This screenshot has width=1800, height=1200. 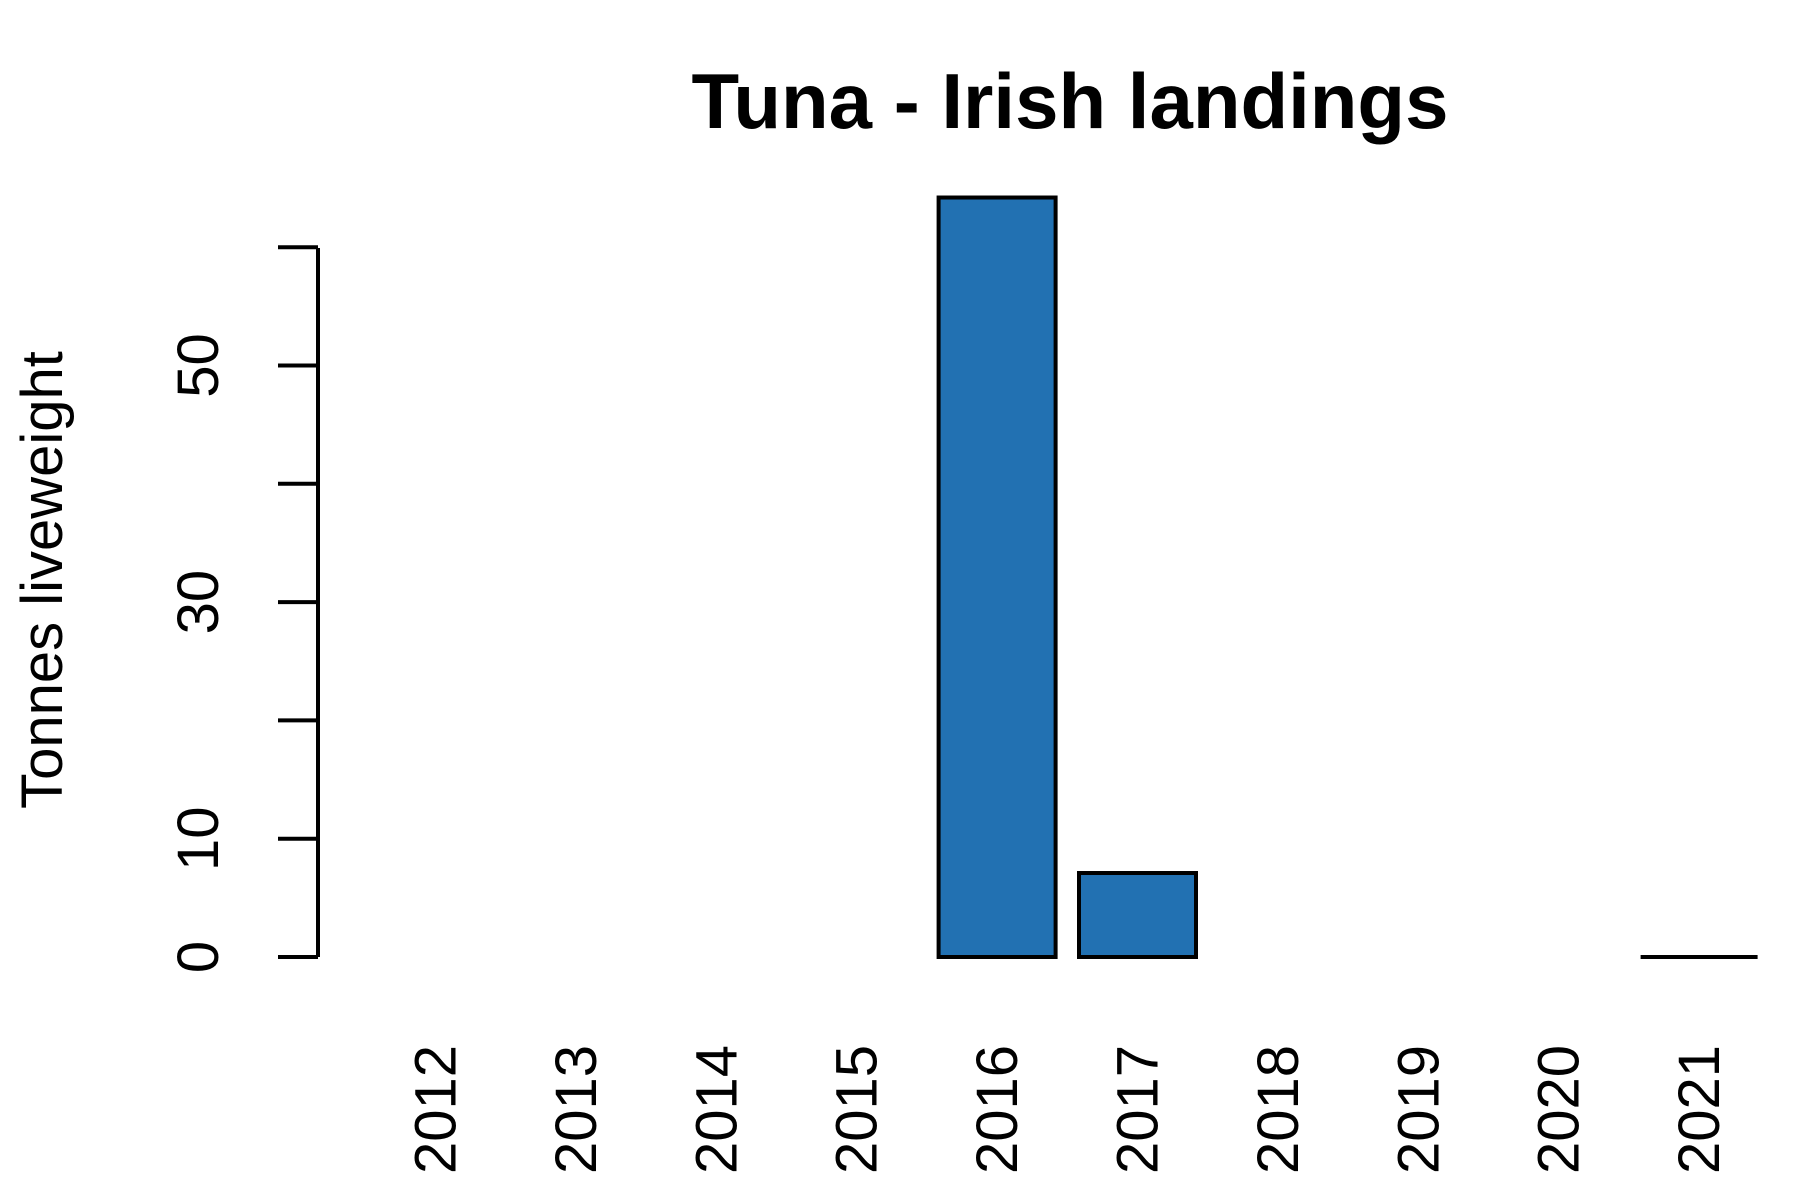 I want to click on x-tick-label-2016: 2016, so click(x=997, y=1109).